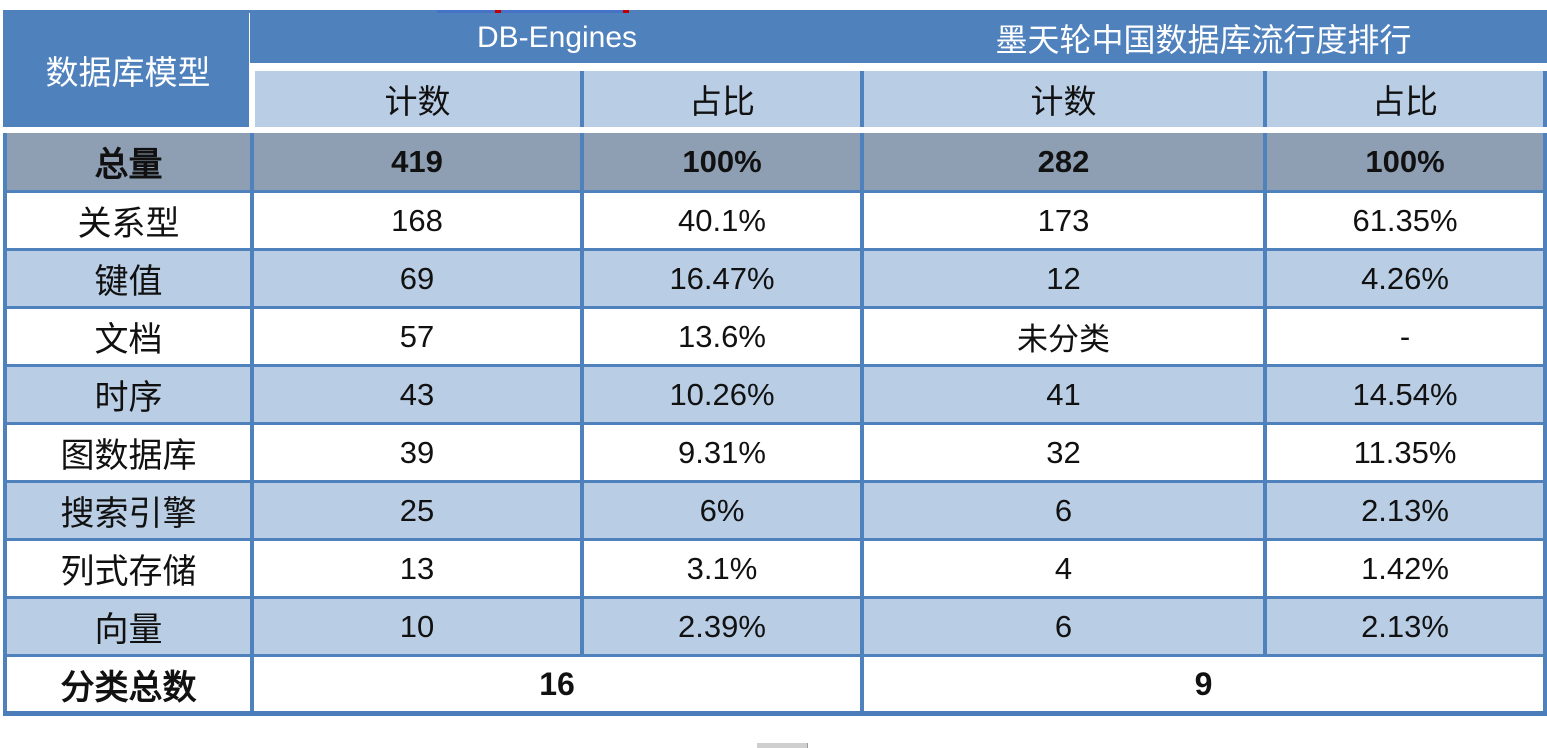 Image resolution: width=1547 pixels, height=748 pixels. What do you see at coordinates (773, 12) in the screenshot?
I see `cropped-text-remnant` at bounding box center [773, 12].